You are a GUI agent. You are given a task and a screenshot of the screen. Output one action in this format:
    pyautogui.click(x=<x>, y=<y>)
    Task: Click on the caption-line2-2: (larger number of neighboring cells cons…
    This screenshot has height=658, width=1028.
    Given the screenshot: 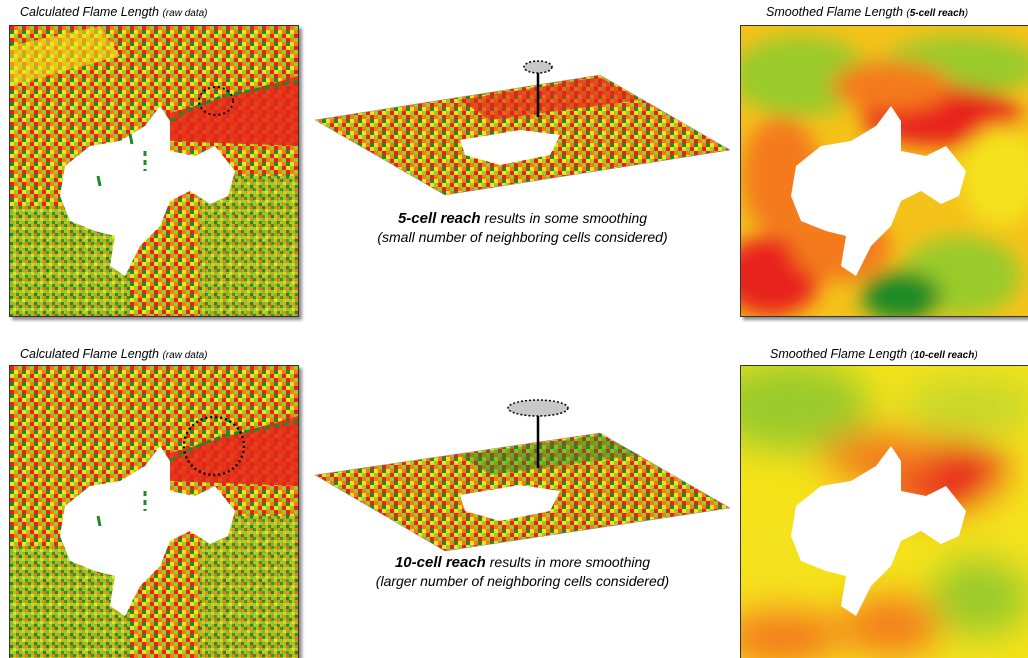 What is the action you would take?
    pyautogui.click(x=522, y=581)
    